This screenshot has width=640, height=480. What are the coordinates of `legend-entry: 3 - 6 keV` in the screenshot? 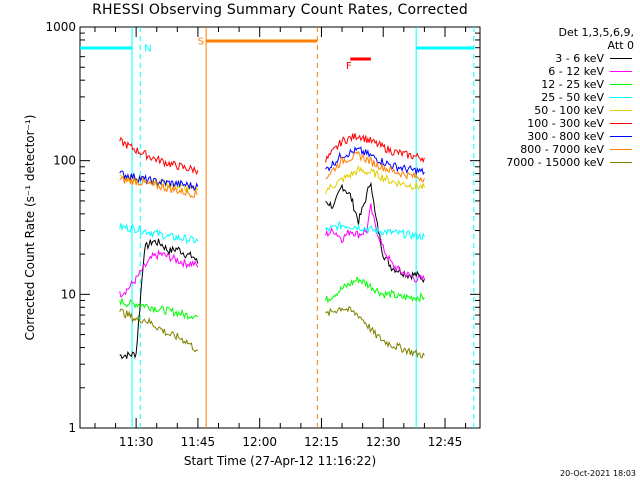 It's located at (554, 58).